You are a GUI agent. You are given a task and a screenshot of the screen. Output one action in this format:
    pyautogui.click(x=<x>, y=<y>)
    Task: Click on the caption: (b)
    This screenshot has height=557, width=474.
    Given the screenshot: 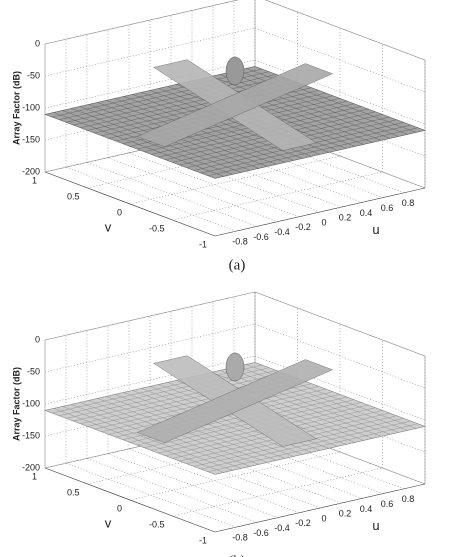 What is the action you would take?
    pyautogui.click(x=237, y=555)
    